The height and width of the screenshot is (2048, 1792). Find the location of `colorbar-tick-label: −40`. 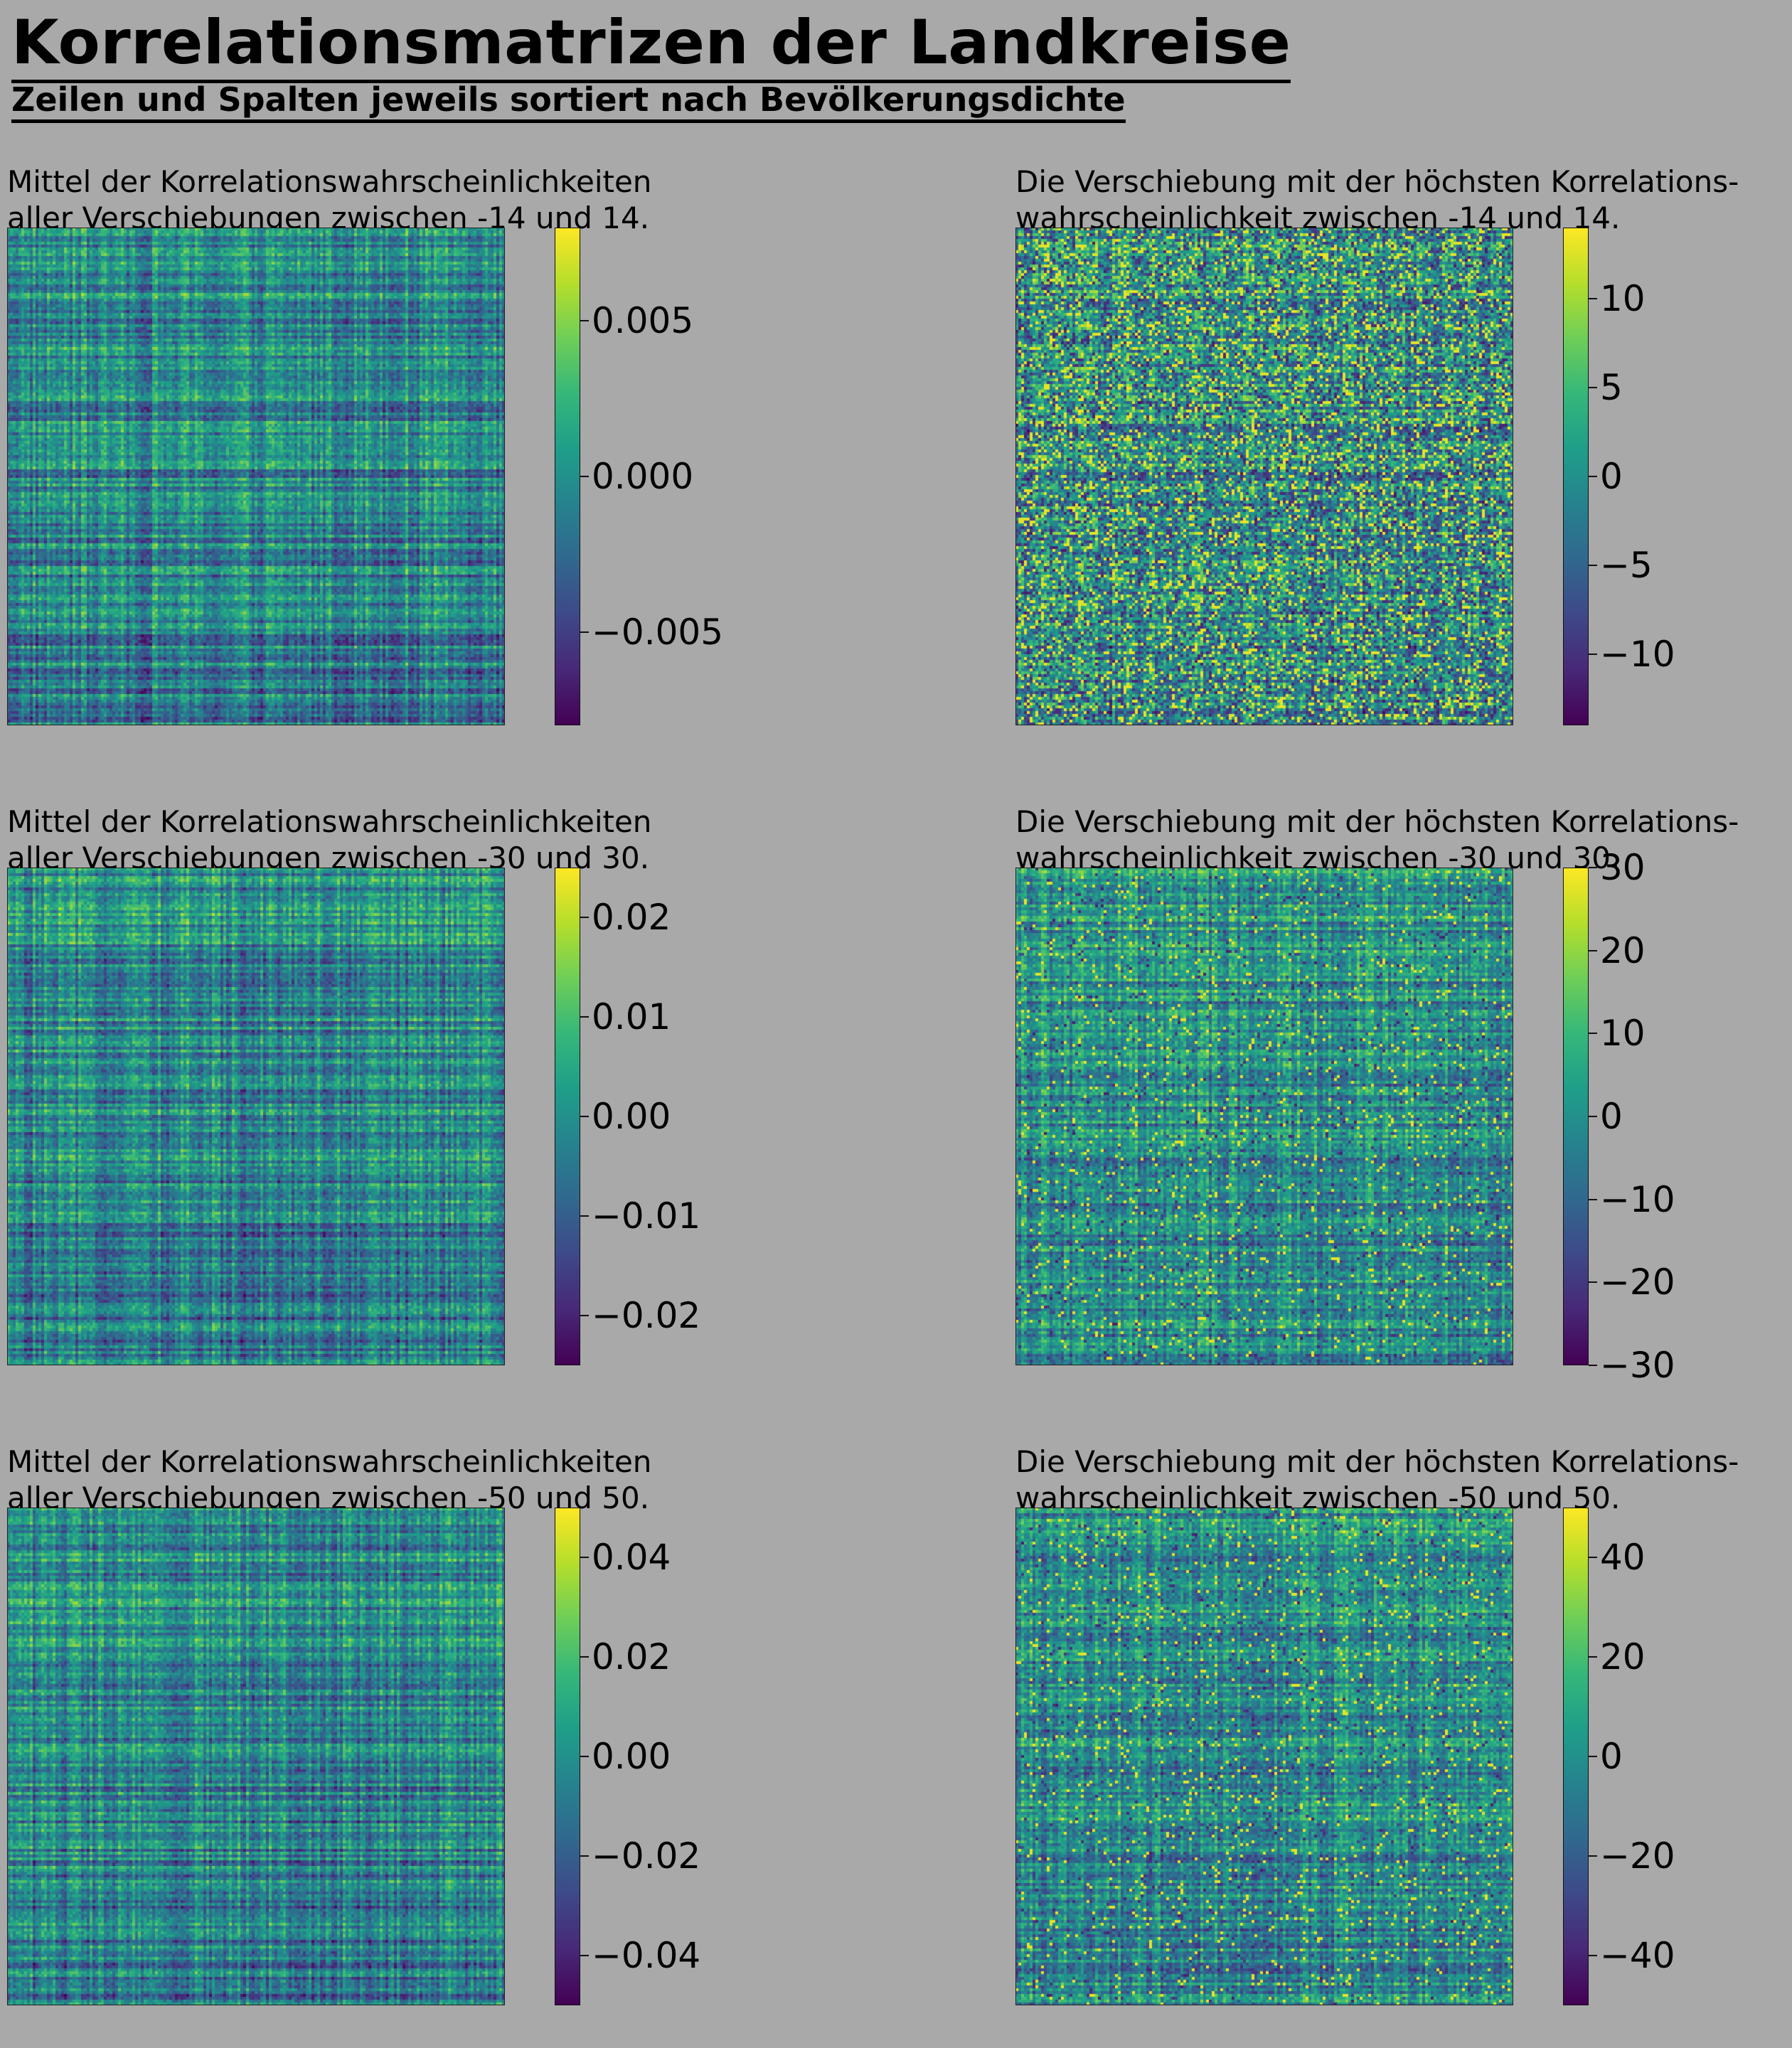

colorbar-tick-label: −40 is located at coordinates (1637, 1955).